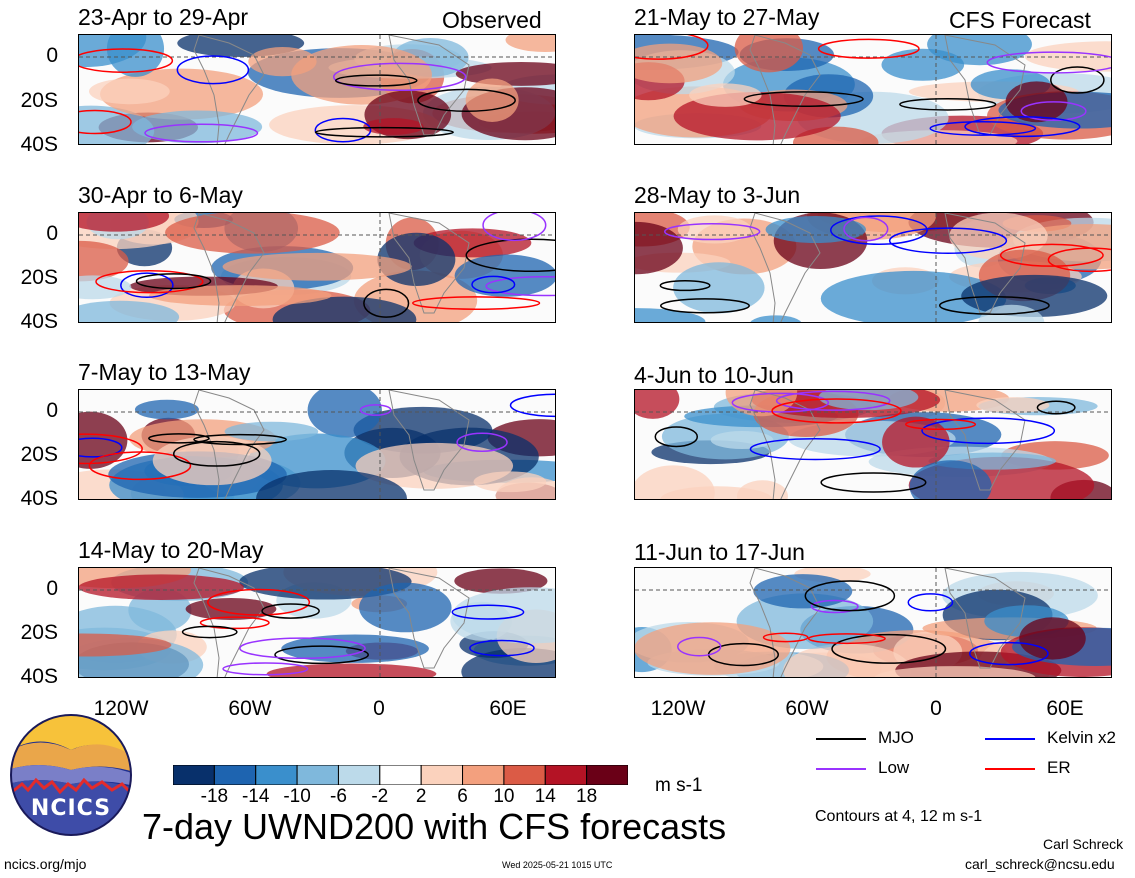  What do you see at coordinates (557, 865) in the screenshot?
I see `timestamp: Wed 2025-05-21 1015 UTC` at bounding box center [557, 865].